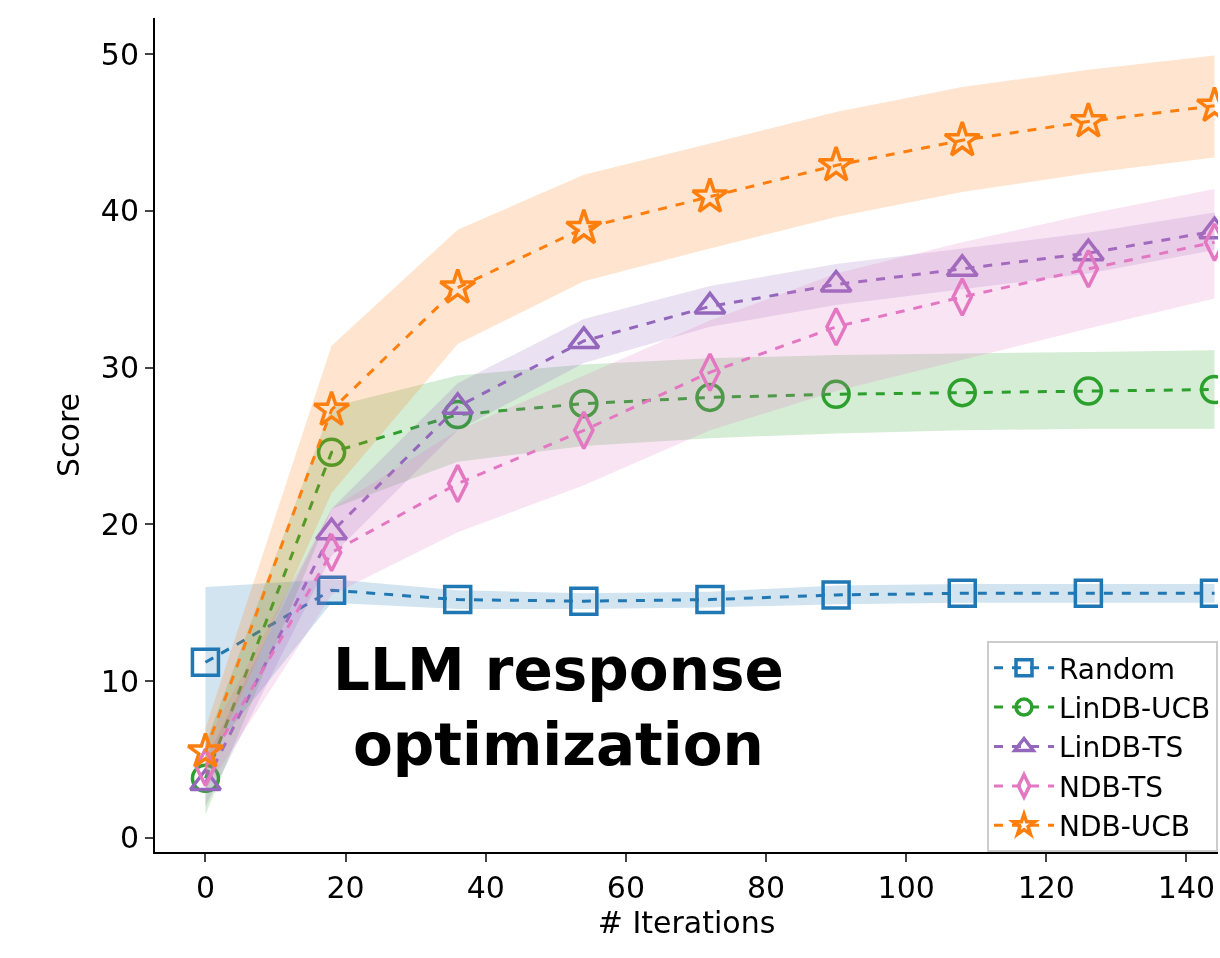  I want to click on x-tick-label: 120, so click(1046, 887).